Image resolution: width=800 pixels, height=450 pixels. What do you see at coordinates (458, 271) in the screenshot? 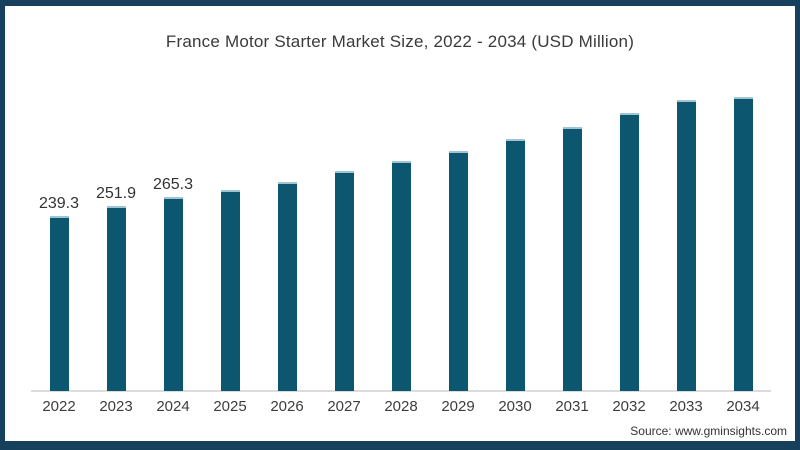
I see `bar-2029` at bounding box center [458, 271].